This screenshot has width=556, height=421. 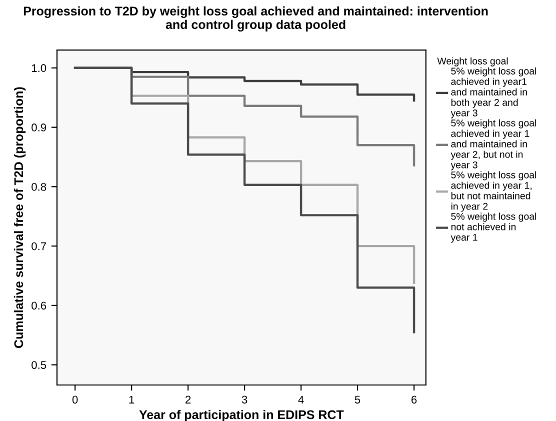 I want to click on y-tick-label: 0.8, so click(x=39, y=186).